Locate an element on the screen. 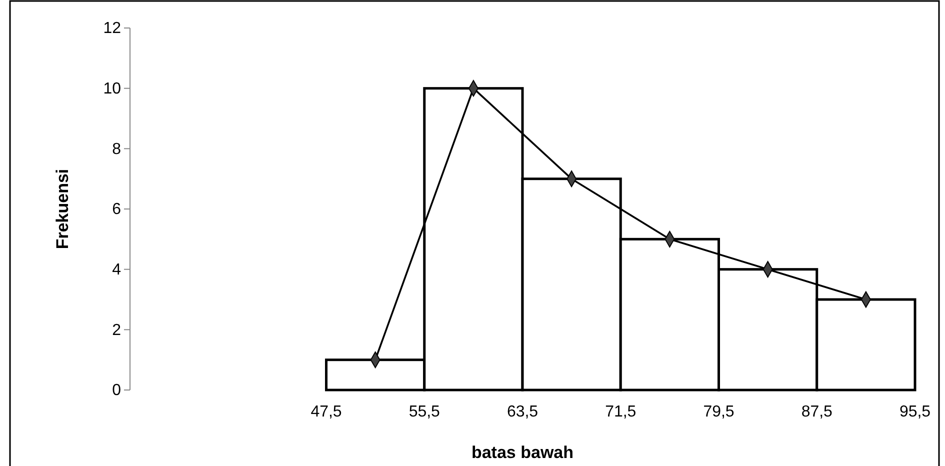 This screenshot has width=945, height=466. x-tick-label: 63,5 is located at coordinates (522, 411).